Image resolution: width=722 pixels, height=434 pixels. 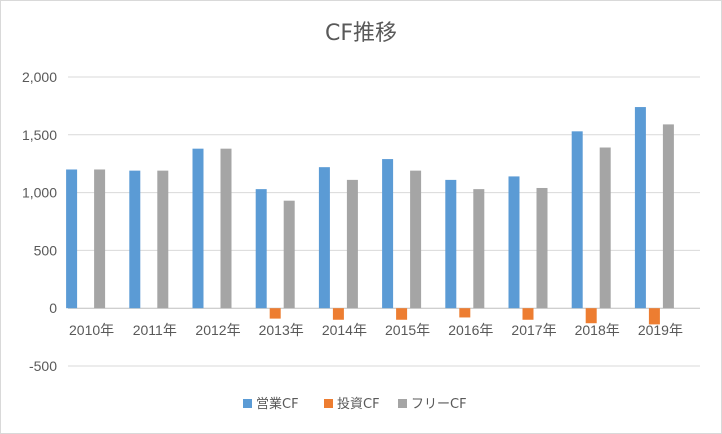 I want to click on x-tick-label: 2012年, so click(x=217, y=330).